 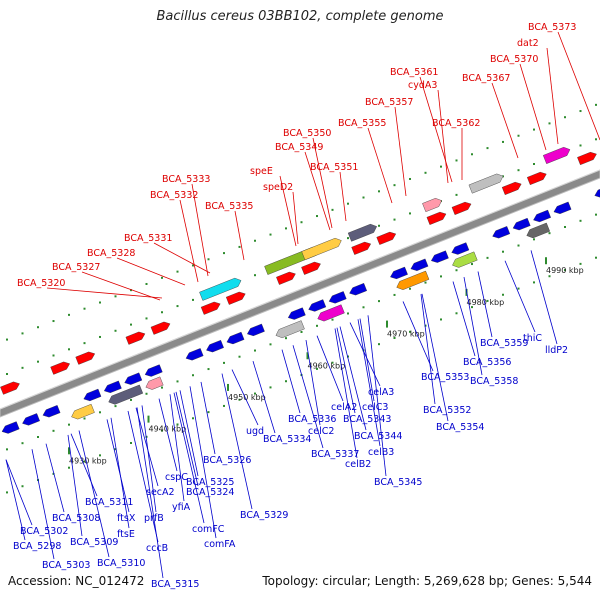 I want to click on reverse-gene-label: celA3, so click(x=381, y=392).